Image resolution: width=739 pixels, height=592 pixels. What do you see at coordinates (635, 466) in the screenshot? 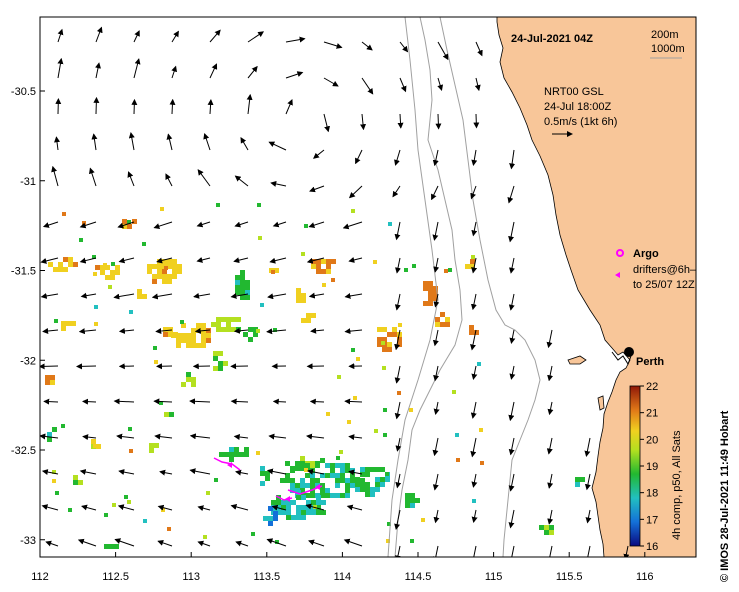
I see `colorbar` at bounding box center [635, 466].